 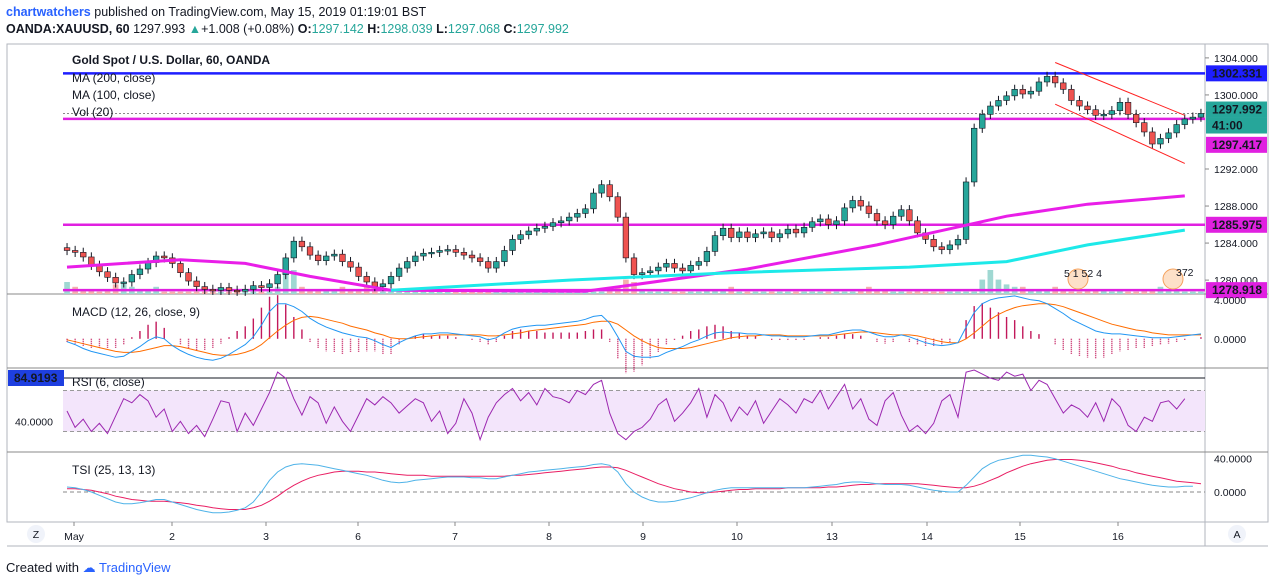 What do you see at coordinates (42, 567) in the screenshot?
I see `footer-created: Created with` at bounding box center [42, 567].